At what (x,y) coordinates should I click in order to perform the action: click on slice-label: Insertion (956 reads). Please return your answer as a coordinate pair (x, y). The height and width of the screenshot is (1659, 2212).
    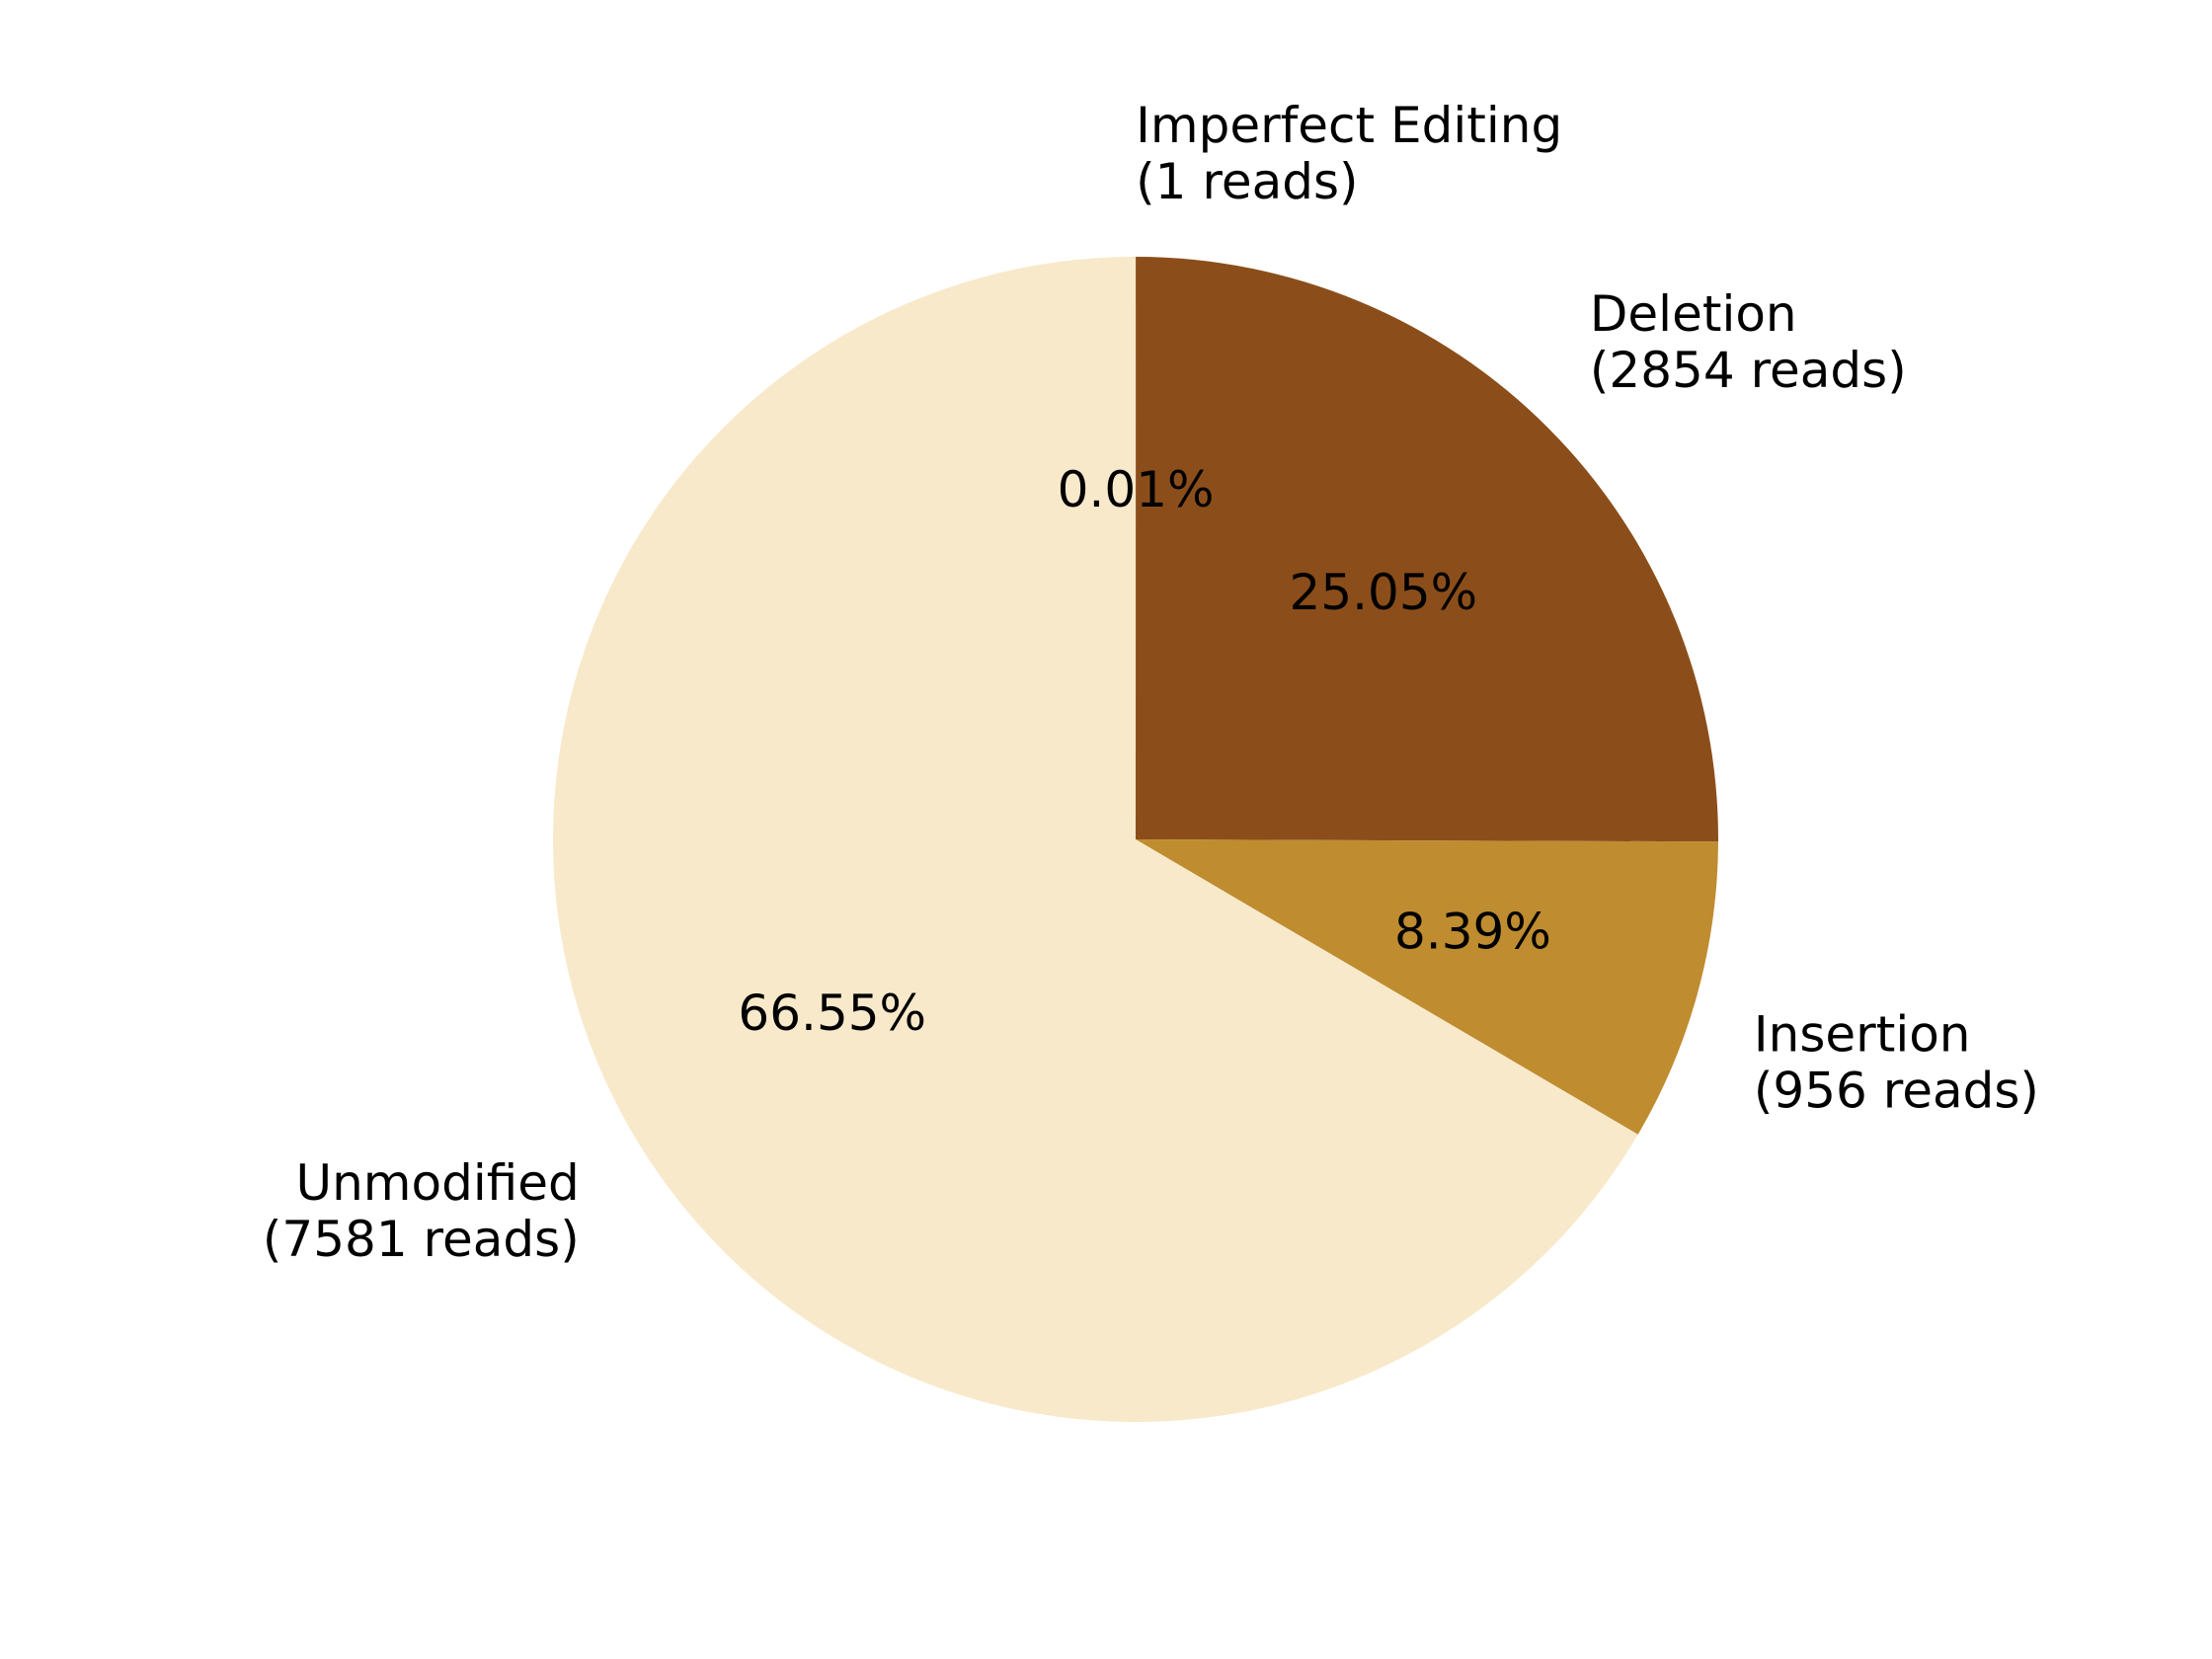
    Looking at the image, I should click on (1897, 1062).